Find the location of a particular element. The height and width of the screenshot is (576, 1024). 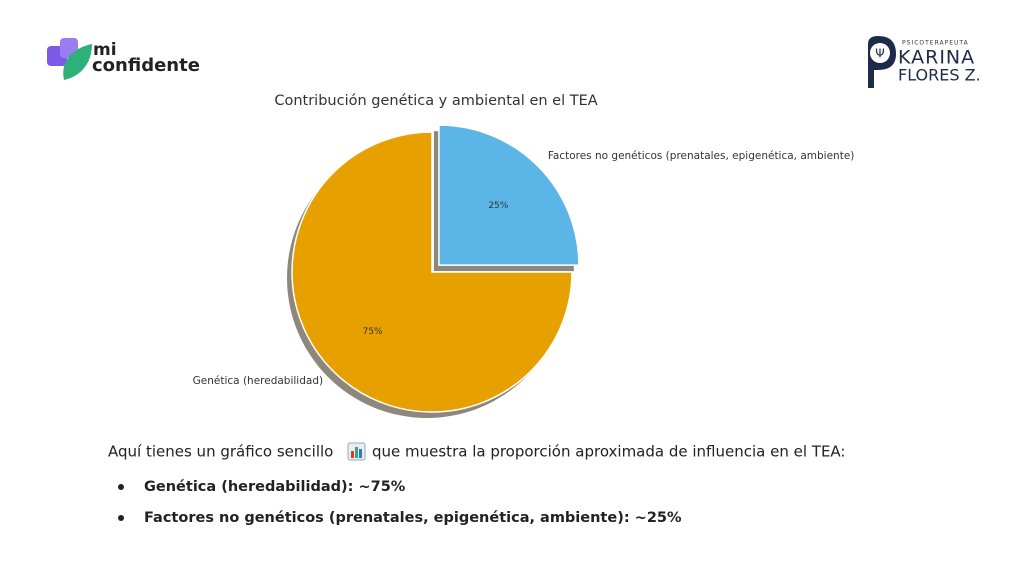

slice-label: Genética (heredabilidad) is located at coordinates (258, 381).